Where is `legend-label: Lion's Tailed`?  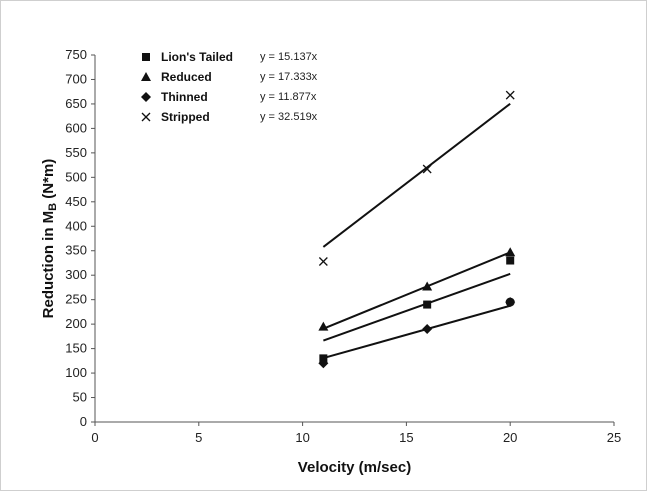
legend-label: Lion's Tailed is located at coordinates (197, 57).